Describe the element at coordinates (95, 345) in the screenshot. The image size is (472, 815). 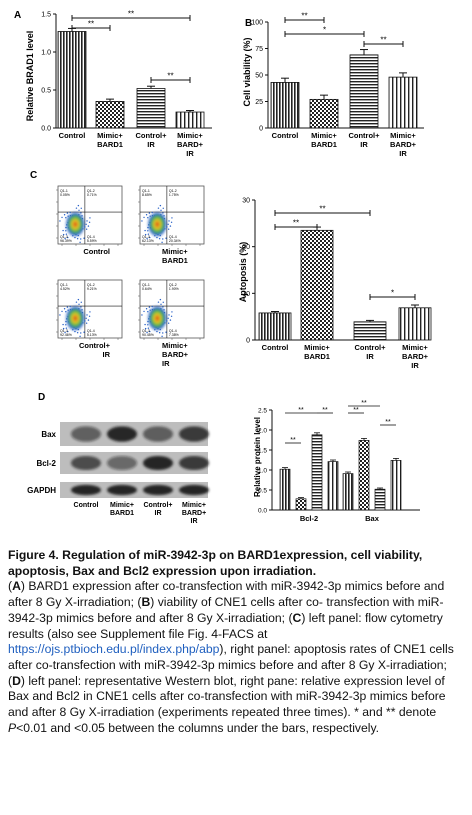
I see `flow-plot-label: Control+` at that location.